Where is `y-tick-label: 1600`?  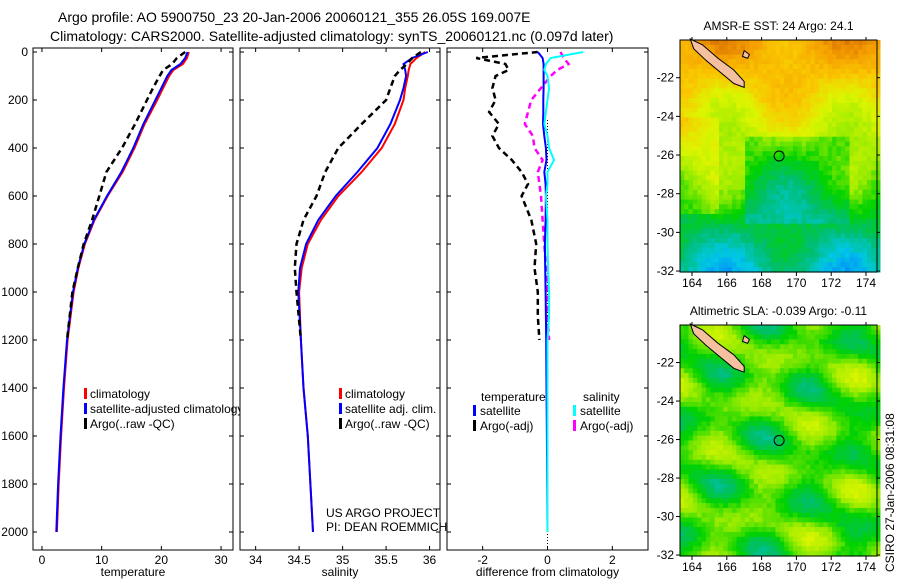
y-tick-label: 1600 is located at coordinates (14, 436).